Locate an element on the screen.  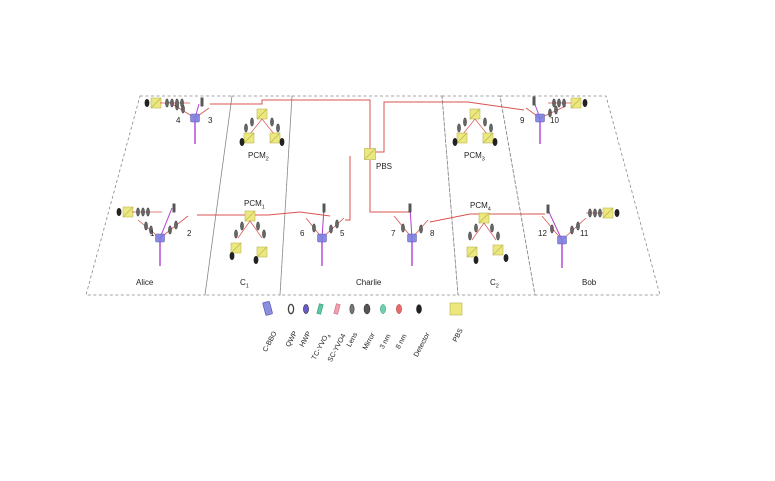
source-label-3: 3 is located at coordinates (210, 120).